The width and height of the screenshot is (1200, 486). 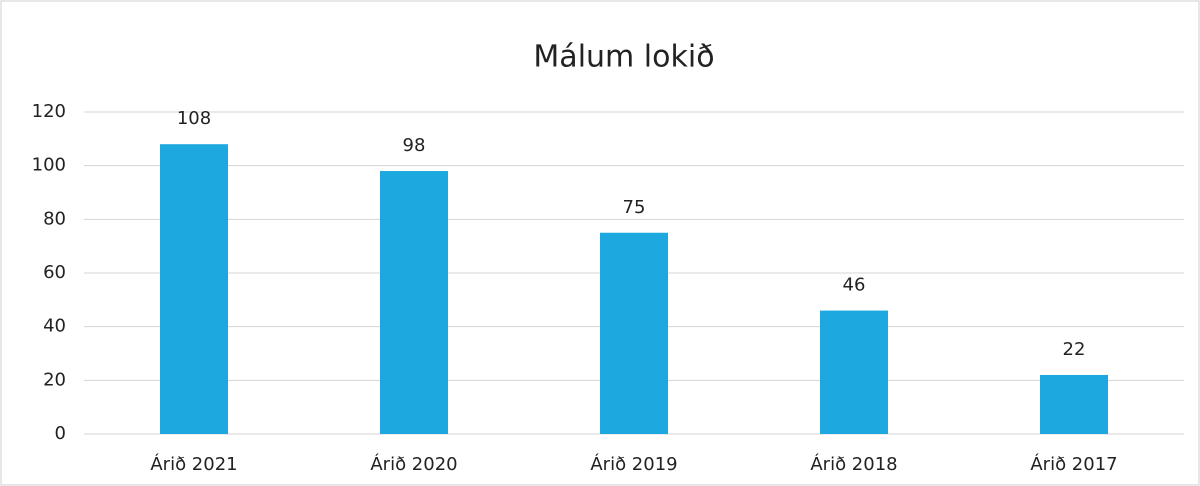 What do you see at coordinates (413, 464) in the screenshot?
I see `x-tick-label: Árið 2020` at bounding box center [413, 464].